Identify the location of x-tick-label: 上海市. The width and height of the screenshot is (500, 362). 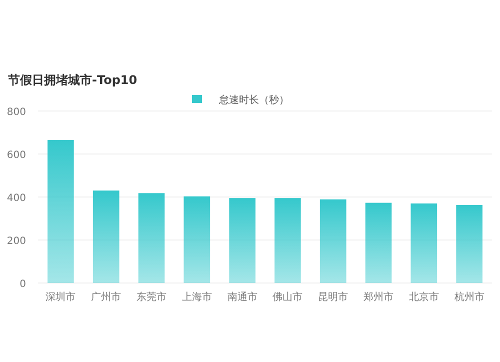
(197, 297).